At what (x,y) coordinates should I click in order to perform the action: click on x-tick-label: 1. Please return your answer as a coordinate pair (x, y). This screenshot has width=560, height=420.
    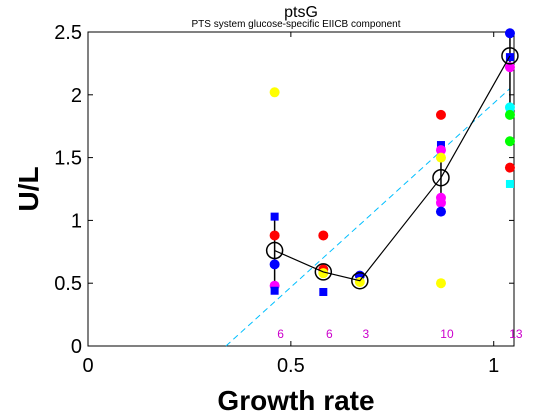
    Looking at the image, I should click on (493, 366).